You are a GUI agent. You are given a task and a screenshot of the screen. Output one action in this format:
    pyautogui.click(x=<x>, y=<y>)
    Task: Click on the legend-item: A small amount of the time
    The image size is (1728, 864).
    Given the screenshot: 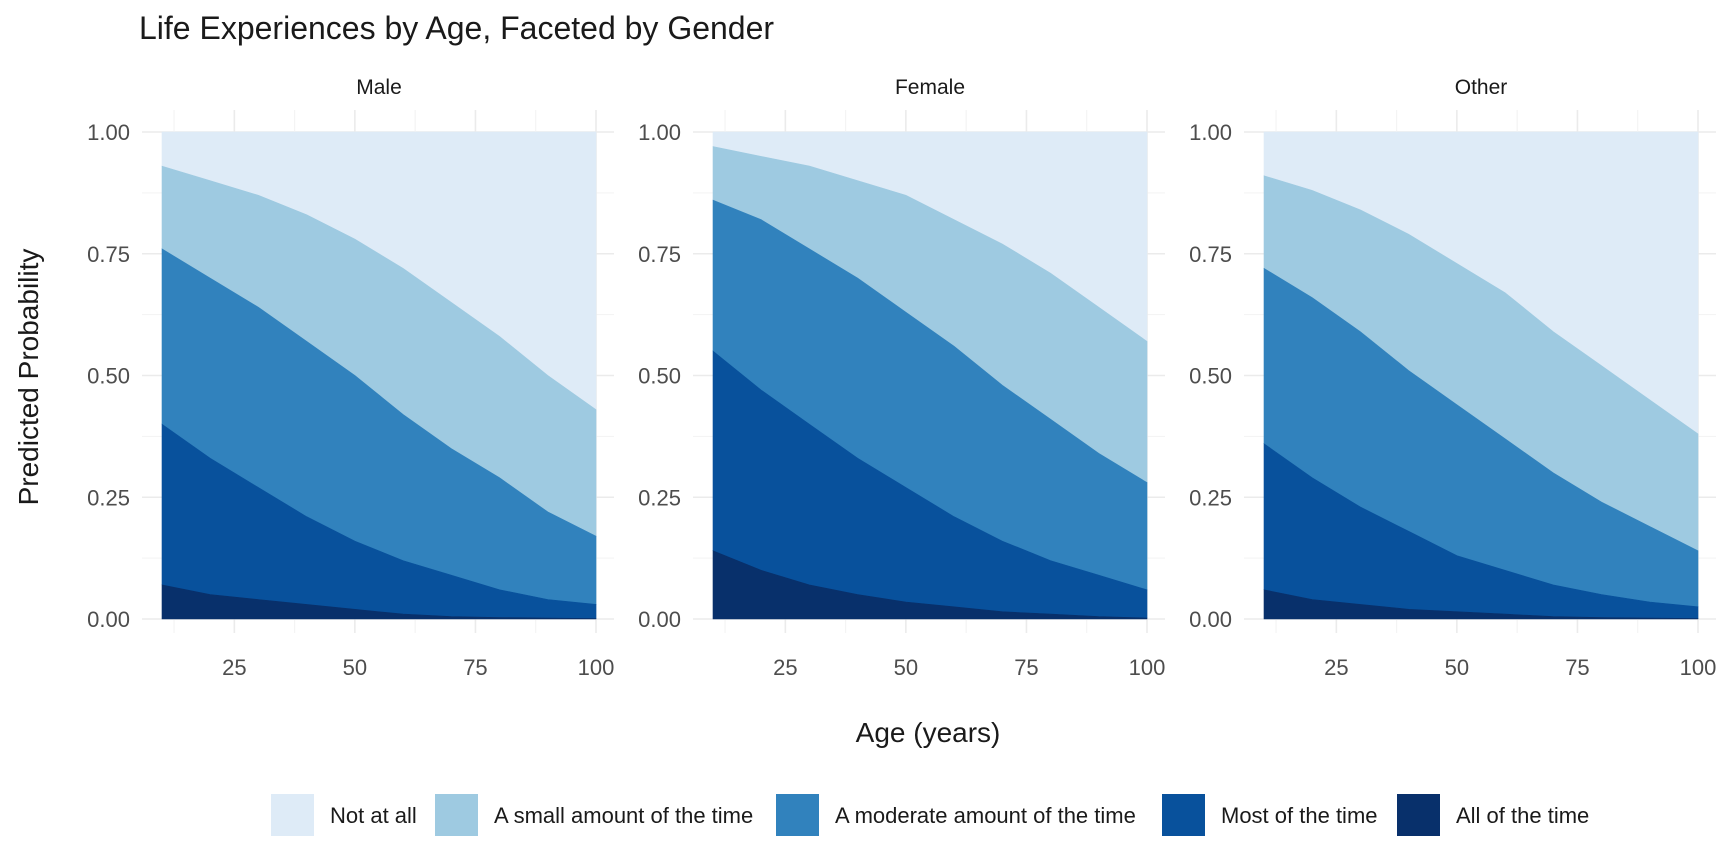 What is the action you would take?
    pyautogui.click(x=594, y=815)
    